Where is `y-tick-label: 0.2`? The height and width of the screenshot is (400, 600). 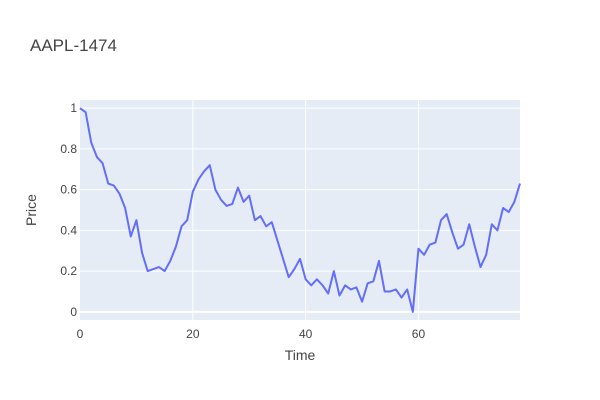
y-tick-label: 0.2 is located at coordinates (68, 271).